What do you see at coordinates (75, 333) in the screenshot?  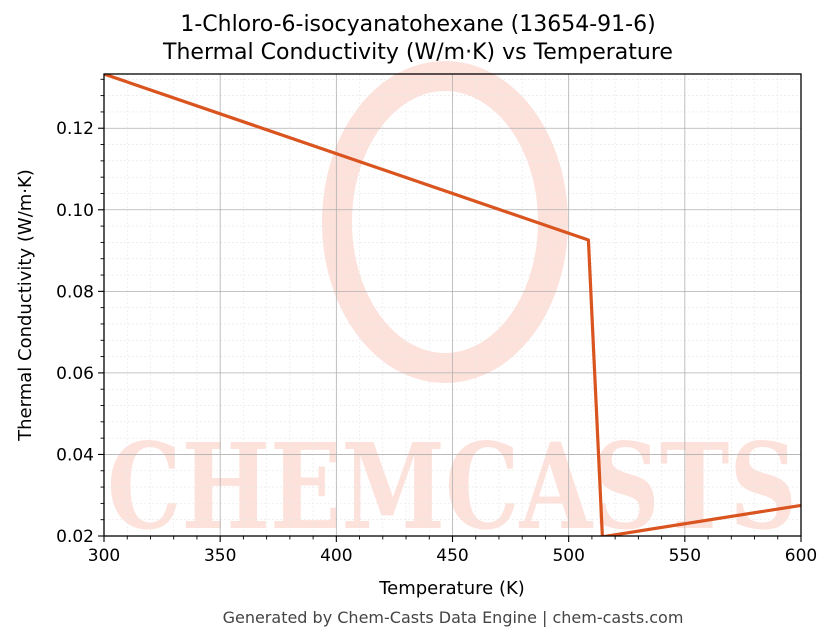 I see `y-tick-labels: 0.02 0.04 0.06 0.08 0.10 0.12` at bounding box center [75, 333].